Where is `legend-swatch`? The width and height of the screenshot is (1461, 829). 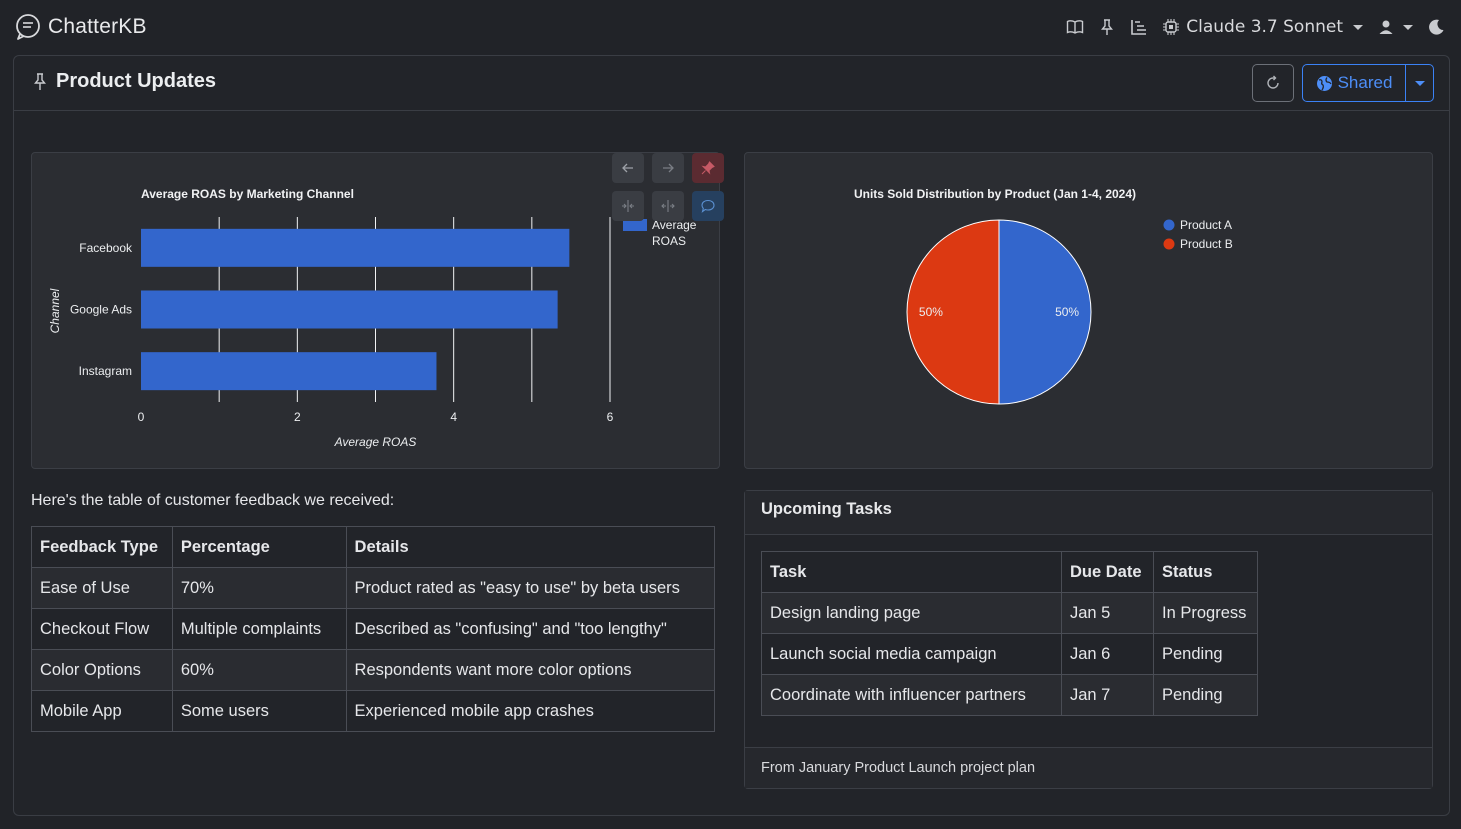
legend-swatch is located at coordinates (1169, 244).